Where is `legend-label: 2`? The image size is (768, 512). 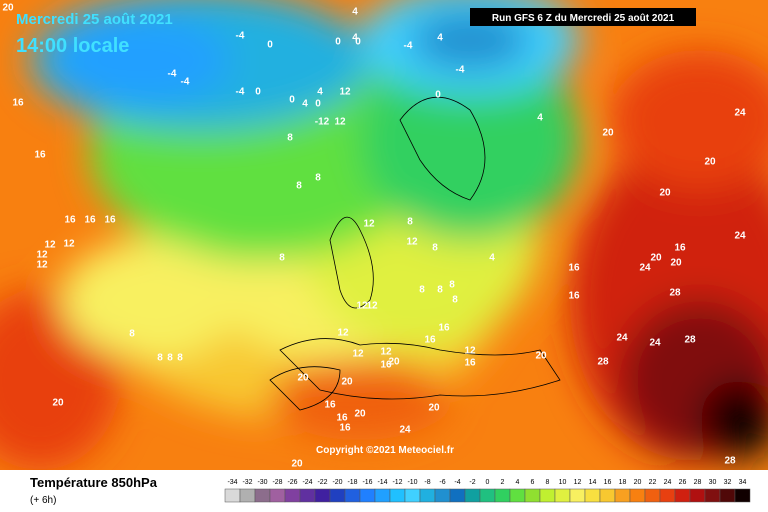
legend-label: 2 is located at coordinates (503, 482).